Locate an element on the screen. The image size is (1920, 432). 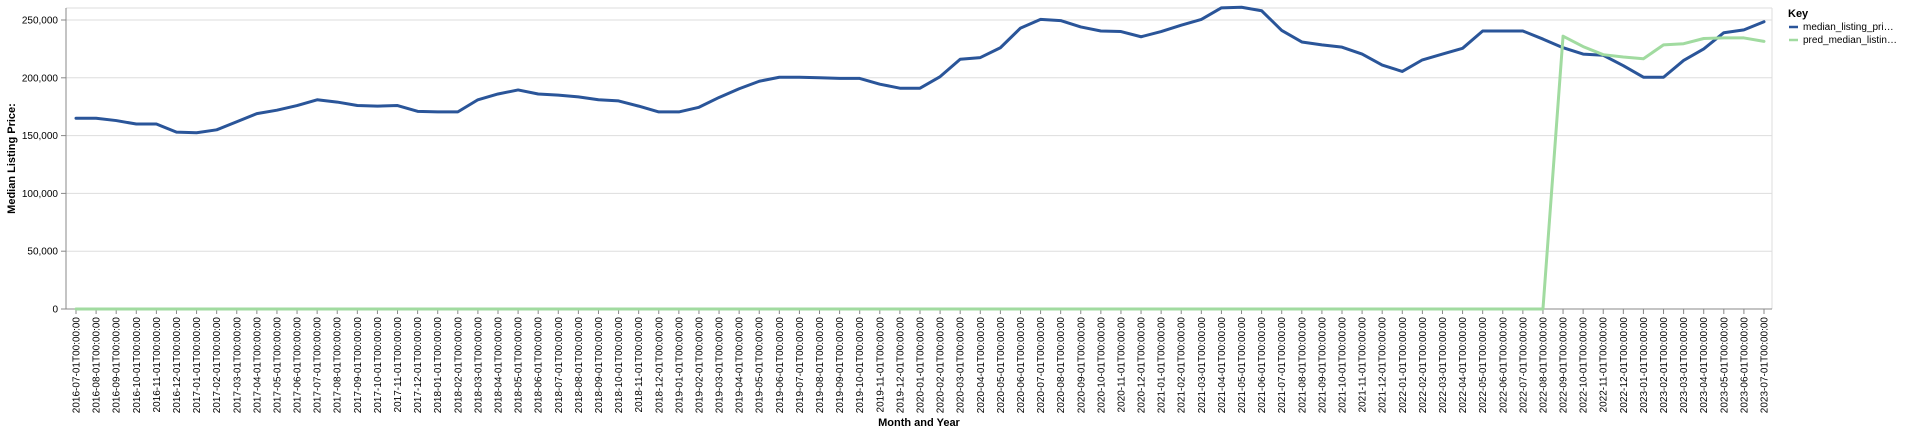
x-tick-label: 2017-06-01T00:00:00 is located at coordinates (298, 365).